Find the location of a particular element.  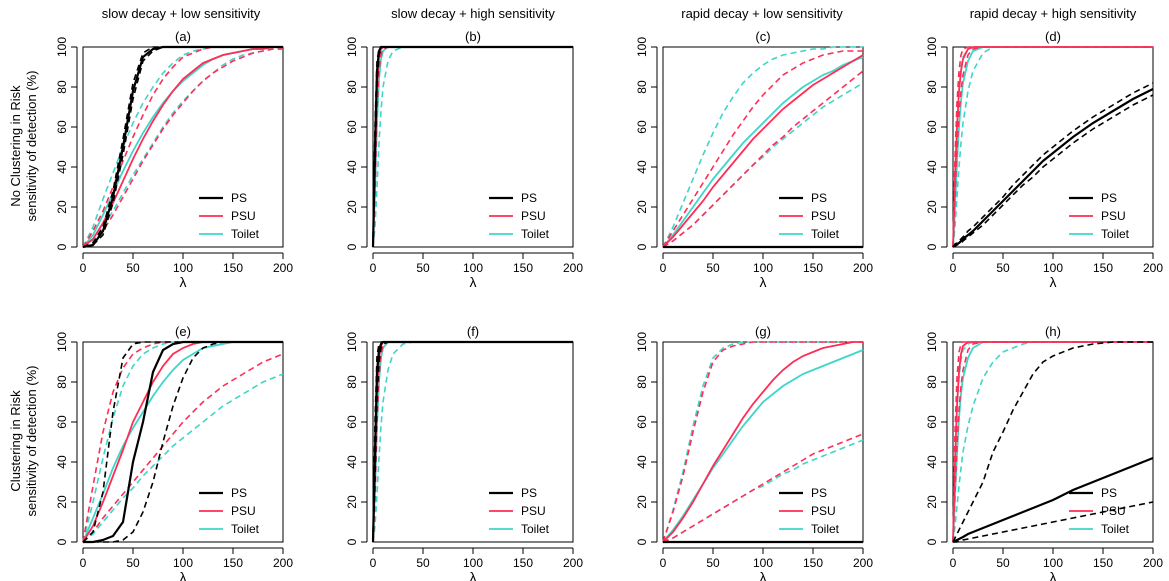

panel-label: (f) is located at coordinates (473, 331).